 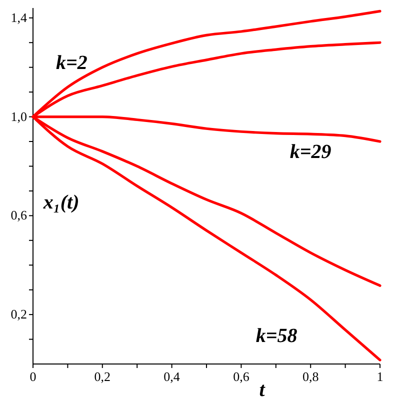 I want to click on x-tick-label: 0,2, so click(x=102, y=376).